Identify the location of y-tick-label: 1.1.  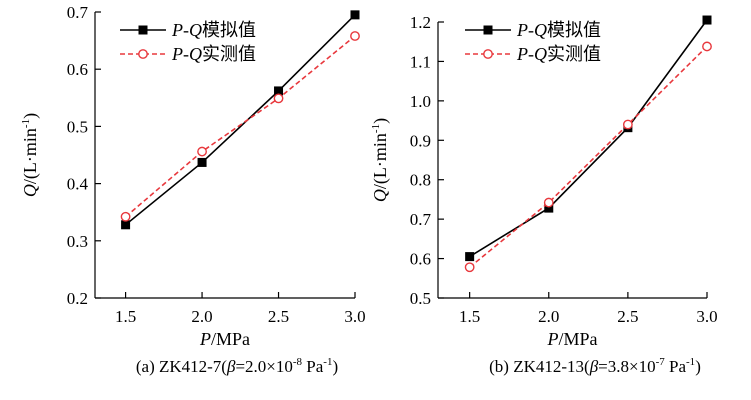
(420, 61).